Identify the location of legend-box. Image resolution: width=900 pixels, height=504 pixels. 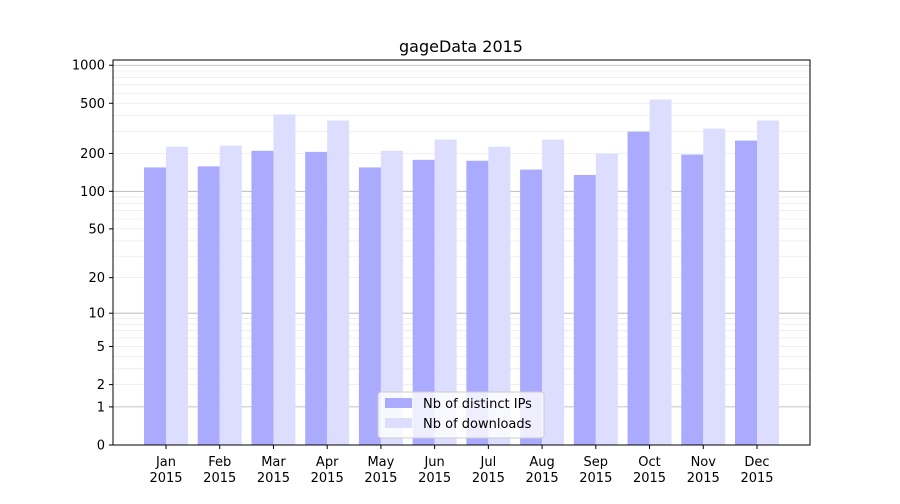
(461, 415).